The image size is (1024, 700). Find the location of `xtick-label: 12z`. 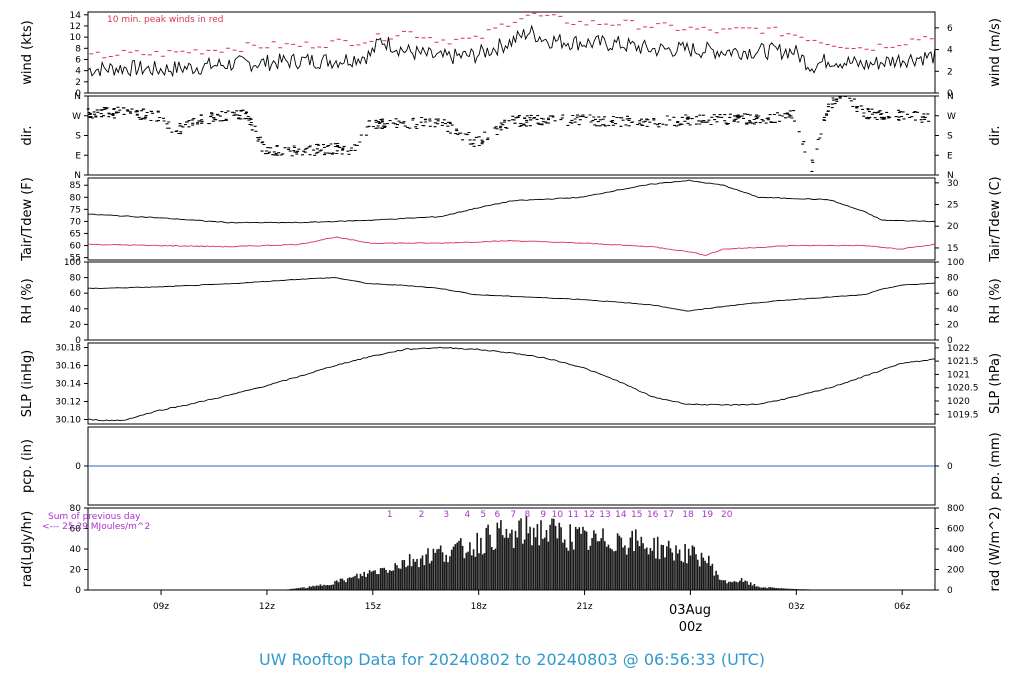

xtick-label: 12z is located at coordinates (267, 607).